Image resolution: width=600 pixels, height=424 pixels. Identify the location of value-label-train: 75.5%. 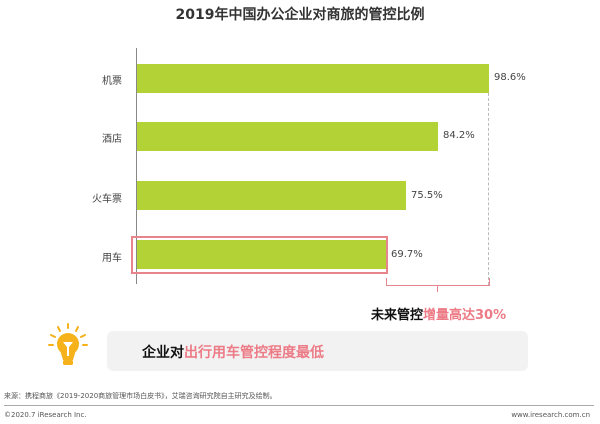
(427, 195).